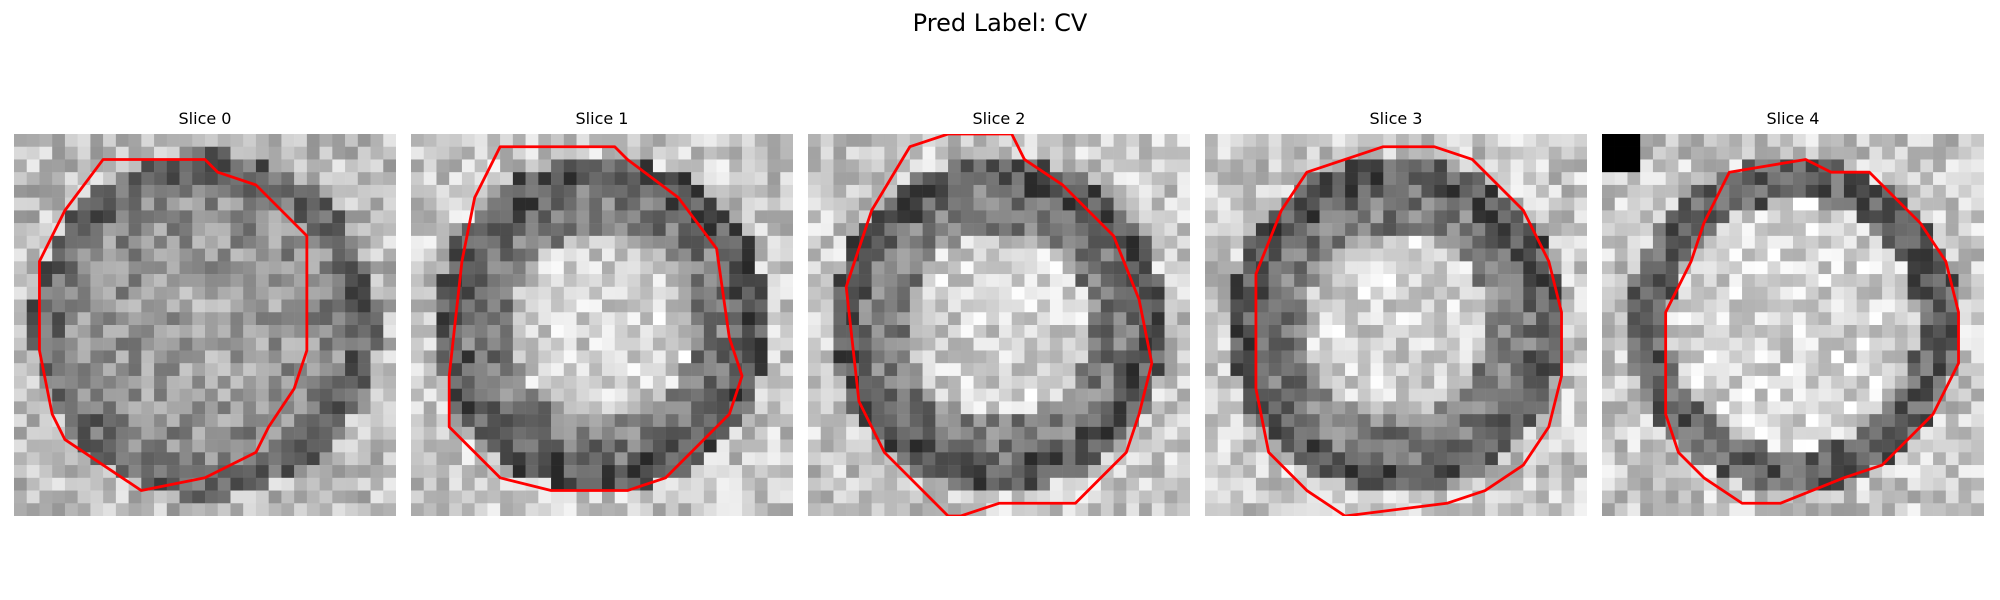  I want to click on panel-title-slice-1: Slice 1, so click(602, 118).